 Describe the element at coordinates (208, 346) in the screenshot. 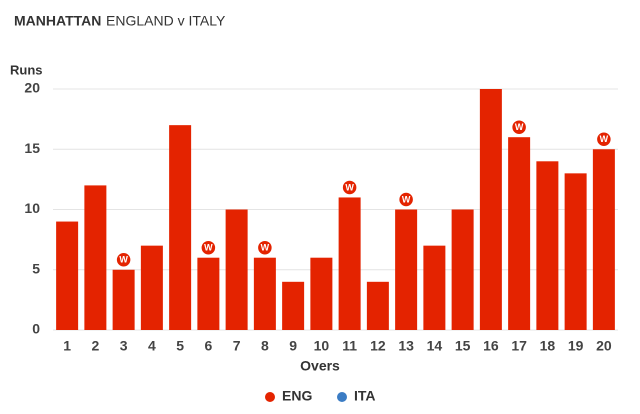

I see `x-tick-label: 6` at that location.